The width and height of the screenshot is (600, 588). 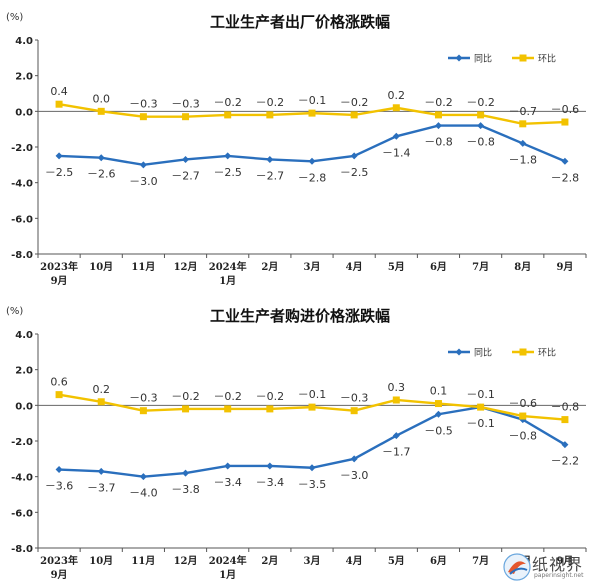 I want to click on data-label-yoy: －0.5, so click(x=438, y=430).